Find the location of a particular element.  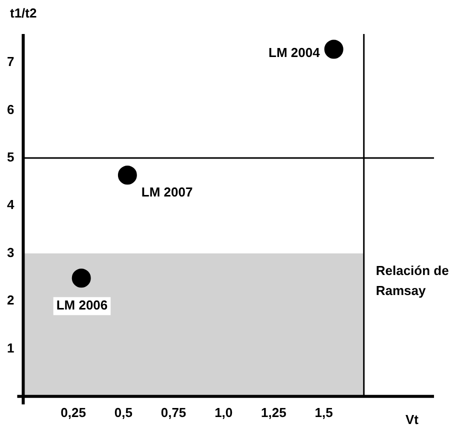

y-tick-label: 1 is located at coordinates (10, 348).